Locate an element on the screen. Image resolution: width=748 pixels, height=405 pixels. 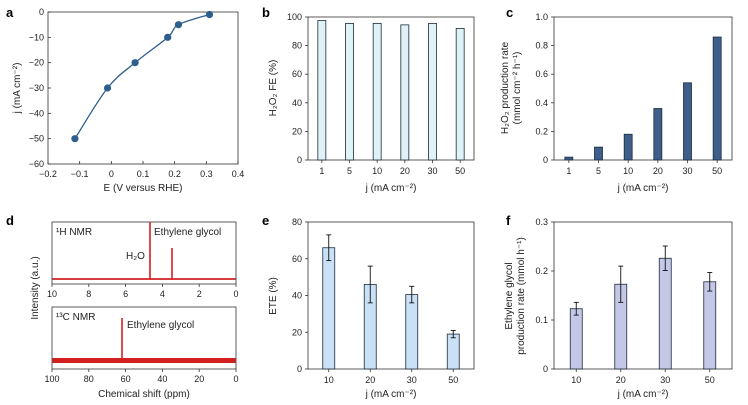
c-nmr-peak-label-ethylene-glycol: Ethylene glycol is located at coordinates (160, 325).